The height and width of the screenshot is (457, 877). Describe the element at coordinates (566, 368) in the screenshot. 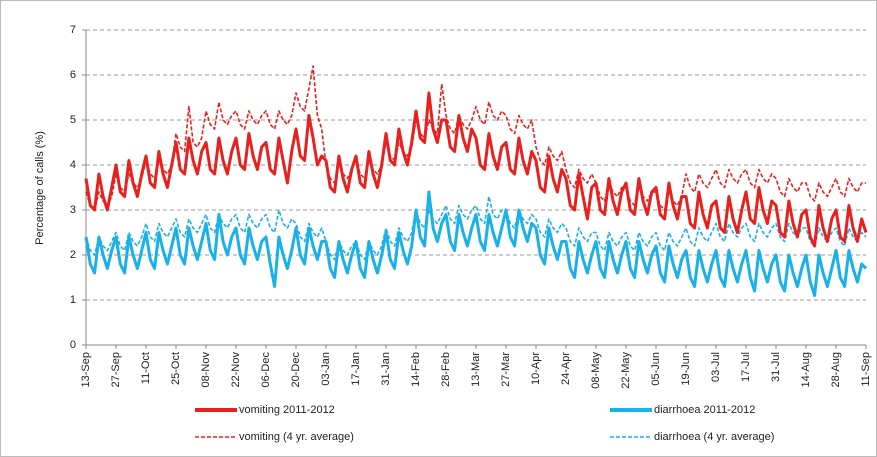

I see `x-tick-label: 24-Apr` at that location.